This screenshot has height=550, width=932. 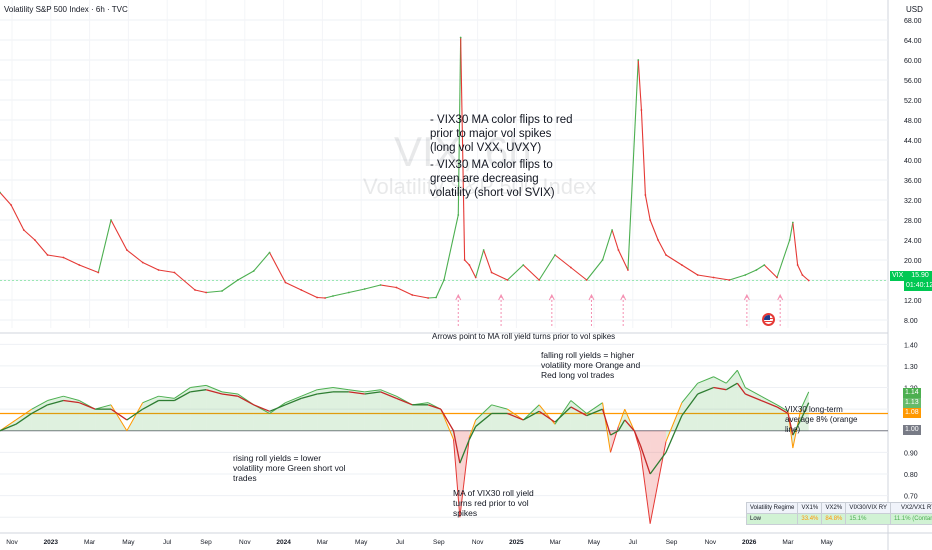 I want to click on main-y-tick-label: 44.00, so click(x=913, y=141).